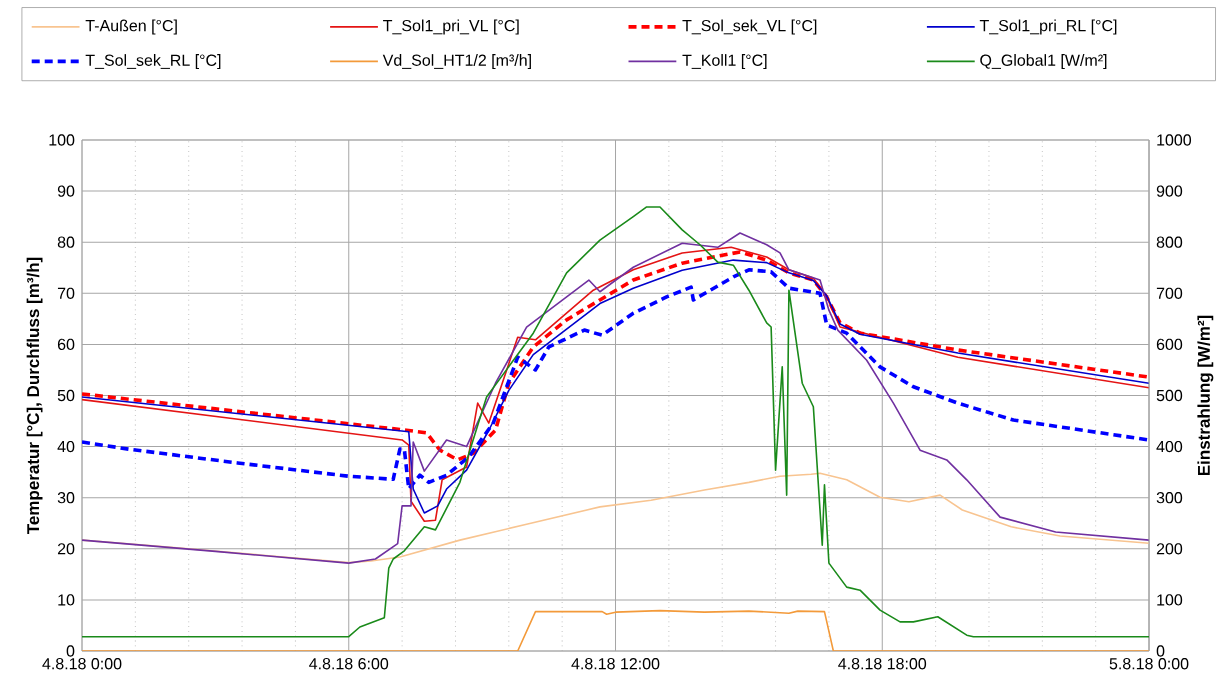 The height and width of the screenshot is (691, 1218). Describe the element at coordinates (882, 664) in the screenshot. I see `x-tick-label: 4.8.18 18:00` at that location.